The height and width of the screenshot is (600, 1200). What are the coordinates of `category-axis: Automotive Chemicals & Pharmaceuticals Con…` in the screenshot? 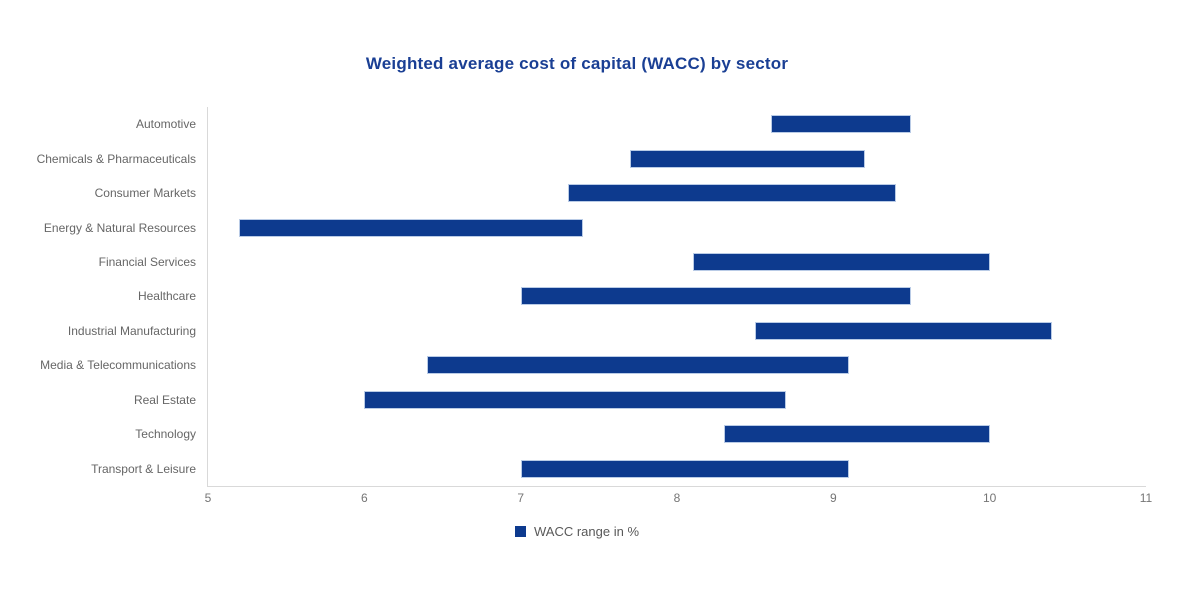 It's located at (107, 297).